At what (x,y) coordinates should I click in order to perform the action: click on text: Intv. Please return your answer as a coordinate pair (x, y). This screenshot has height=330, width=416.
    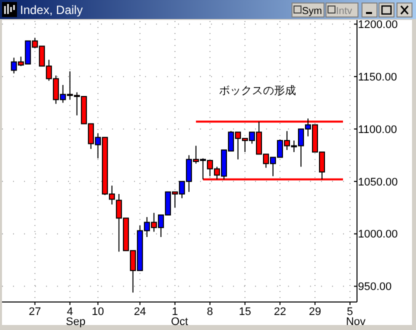
    Looking at the image, I should click on (344, 11).